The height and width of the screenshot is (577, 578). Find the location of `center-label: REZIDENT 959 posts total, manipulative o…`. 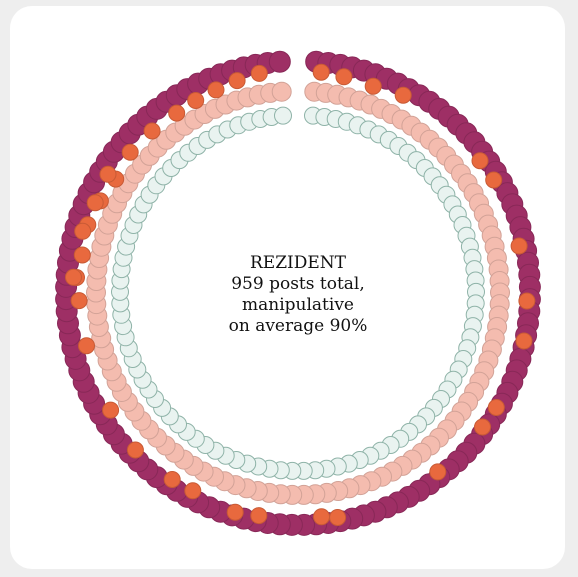

center-label: REZIDENT 959 posts total, manipulative o… is located at coordinates (298, 295).